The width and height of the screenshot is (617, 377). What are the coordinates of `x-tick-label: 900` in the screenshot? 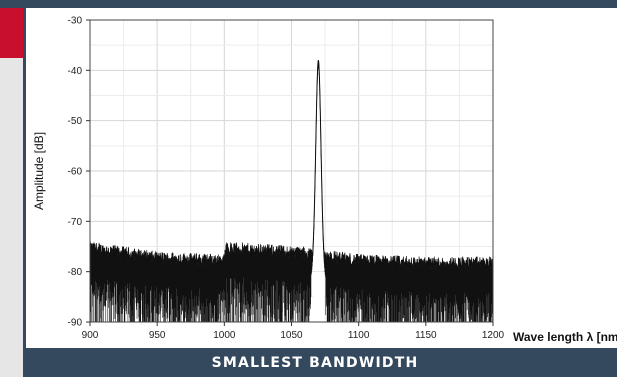 It's located at (90, 335).